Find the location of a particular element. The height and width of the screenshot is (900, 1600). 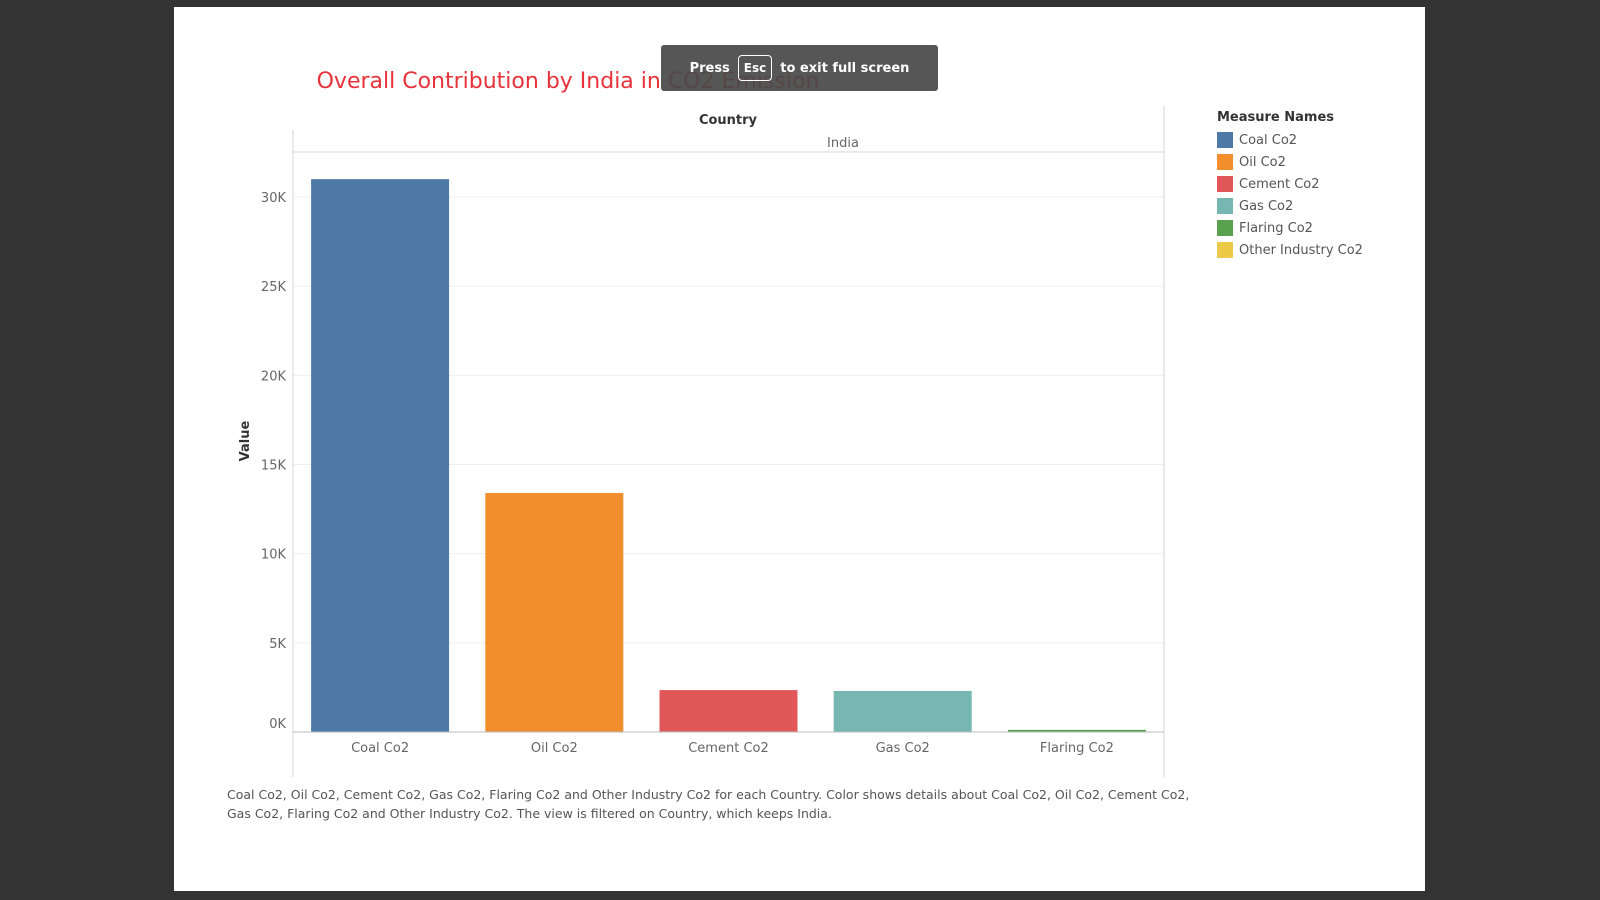

column-header: Country is located at coordinates (728, 120).